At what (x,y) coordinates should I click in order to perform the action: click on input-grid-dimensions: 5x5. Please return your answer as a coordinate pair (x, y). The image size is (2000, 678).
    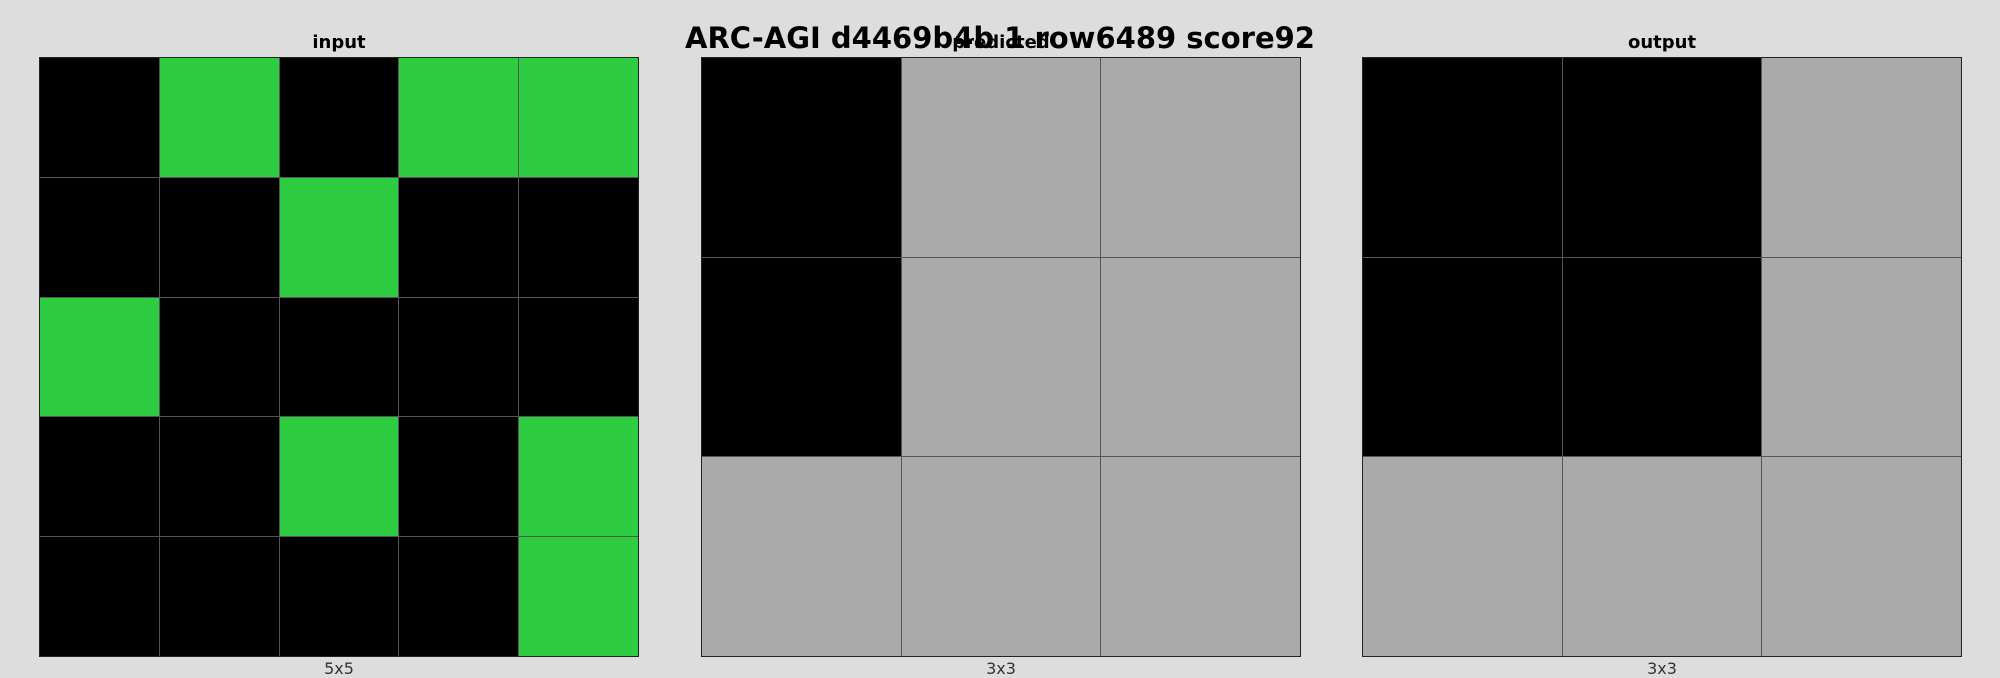
    Looking at the image, I should click on (339, 668).